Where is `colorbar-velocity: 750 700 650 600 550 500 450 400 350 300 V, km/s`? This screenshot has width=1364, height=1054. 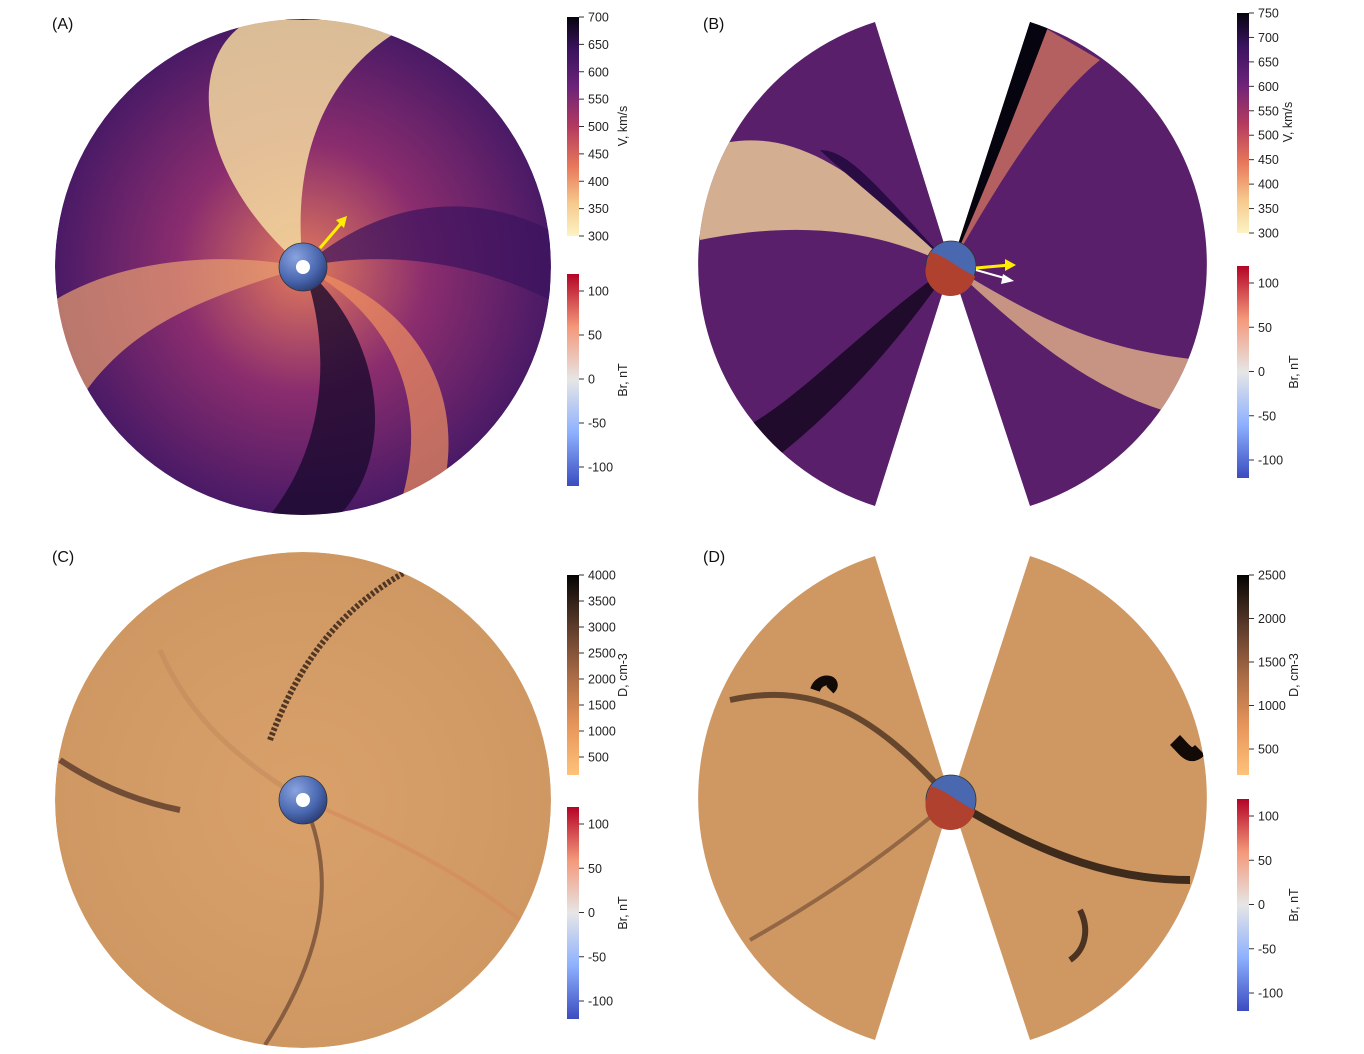
colorbar-velocity: 750 700 650 600 550 500 450 400 350 300 V, km/s is located at coordinates (1266, 124).